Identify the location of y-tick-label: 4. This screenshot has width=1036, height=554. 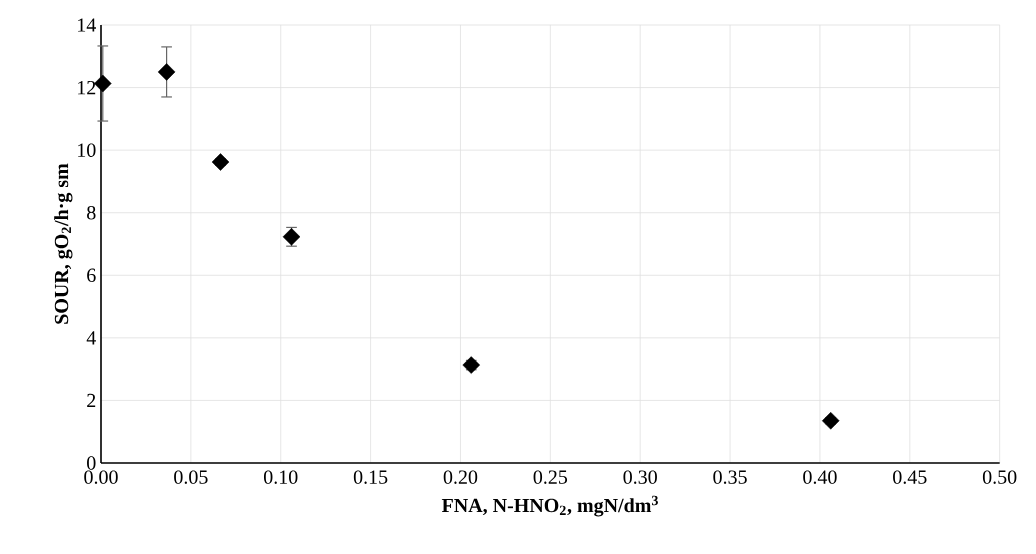
(91, 338).